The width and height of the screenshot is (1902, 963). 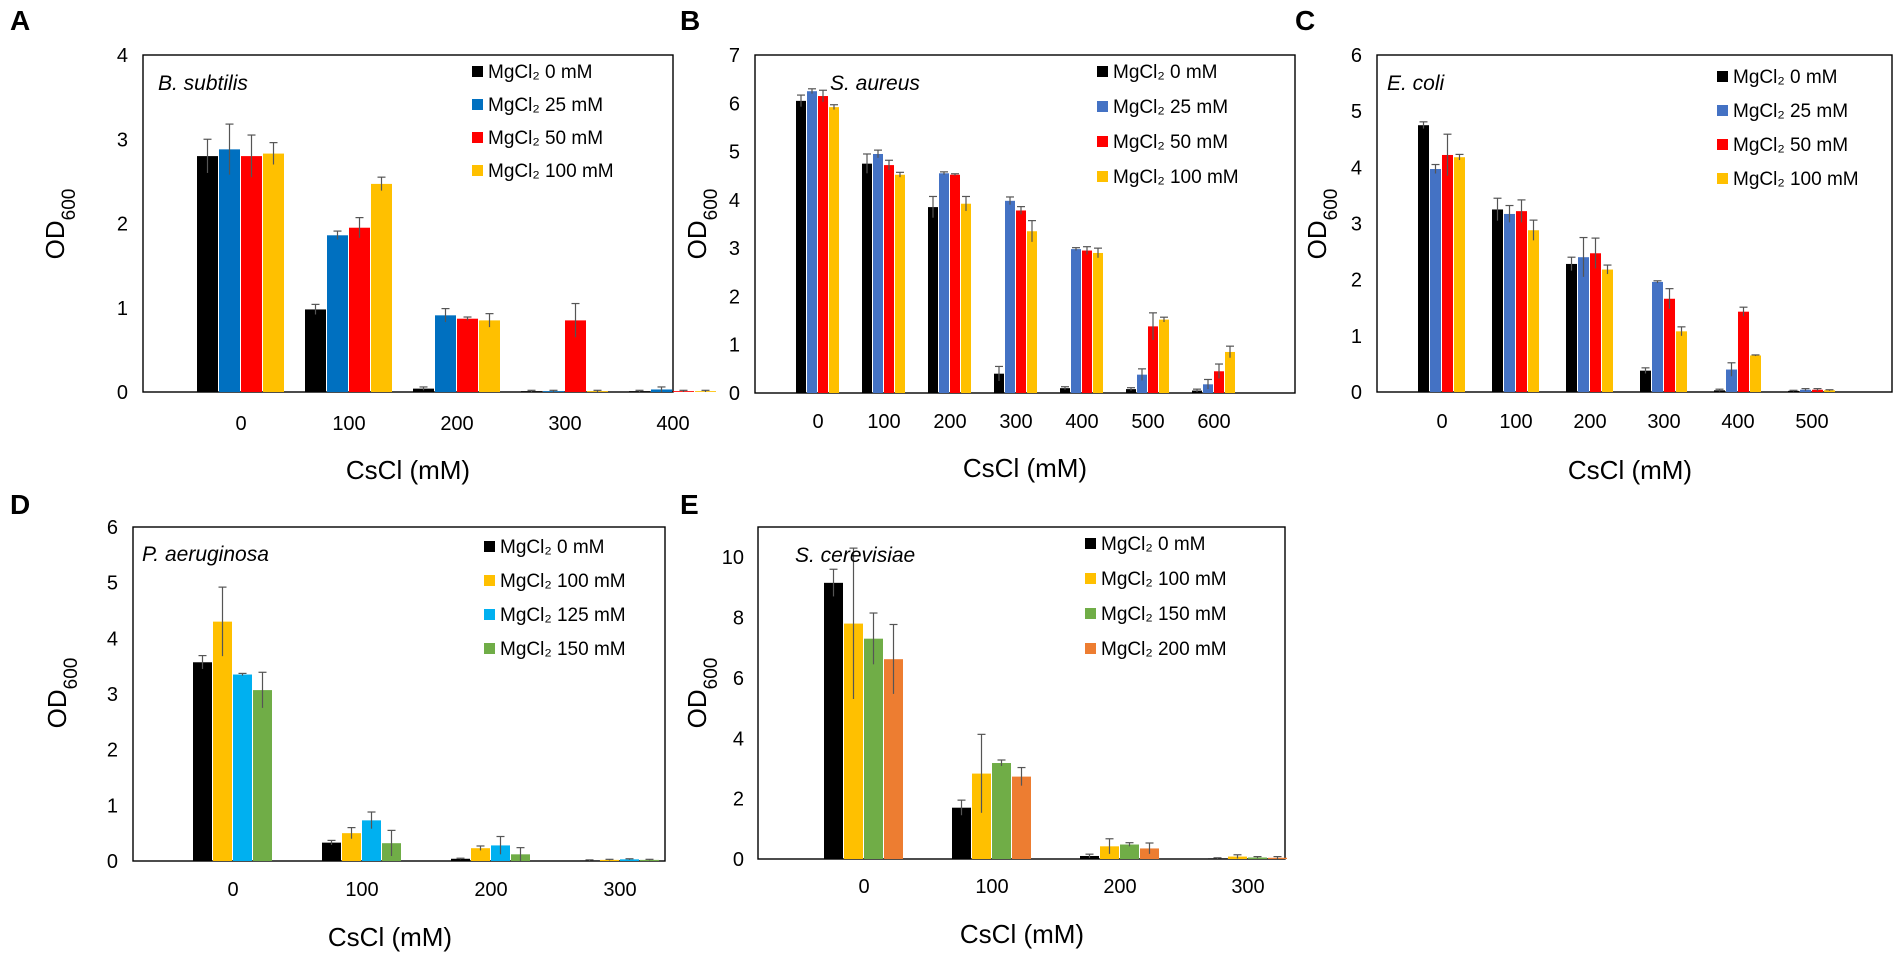 What do you see at coordinates (855, 555) in the screenshot?
I see `species-label: S. cerevisiae` at bounding box center [855, 555].